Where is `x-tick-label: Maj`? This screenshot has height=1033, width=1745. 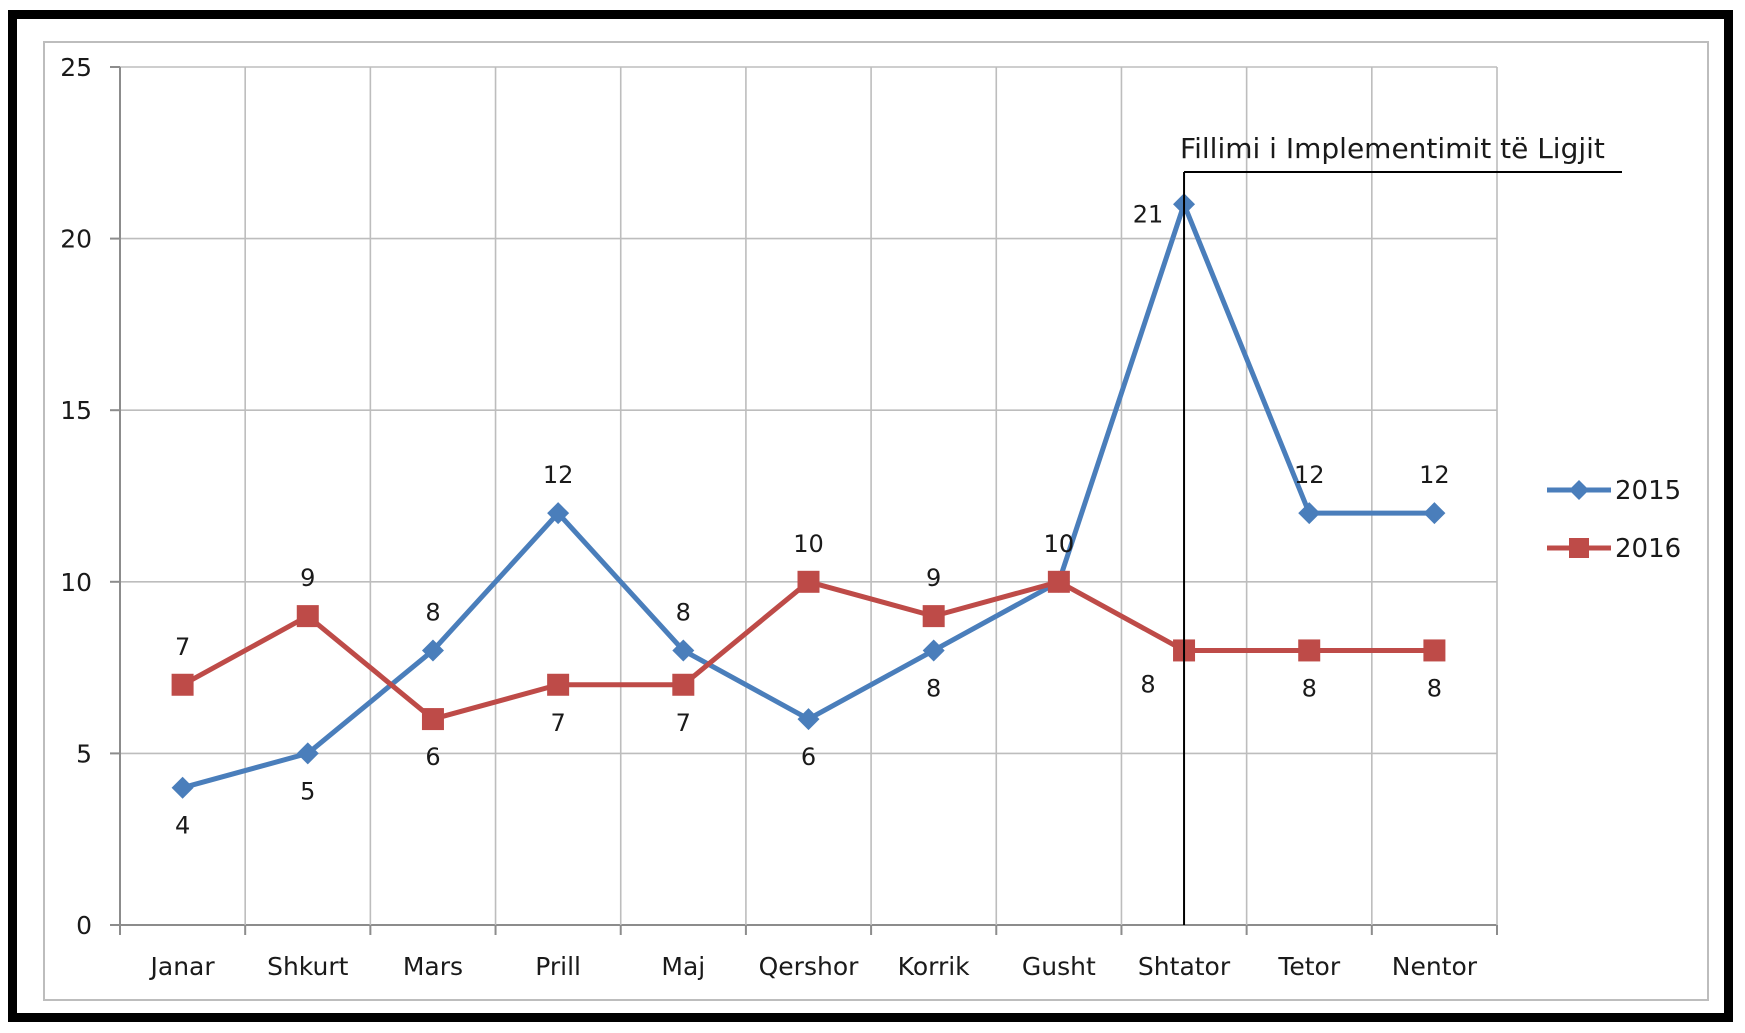
x-tick-label: Maj is located at coordinates (683, 966).